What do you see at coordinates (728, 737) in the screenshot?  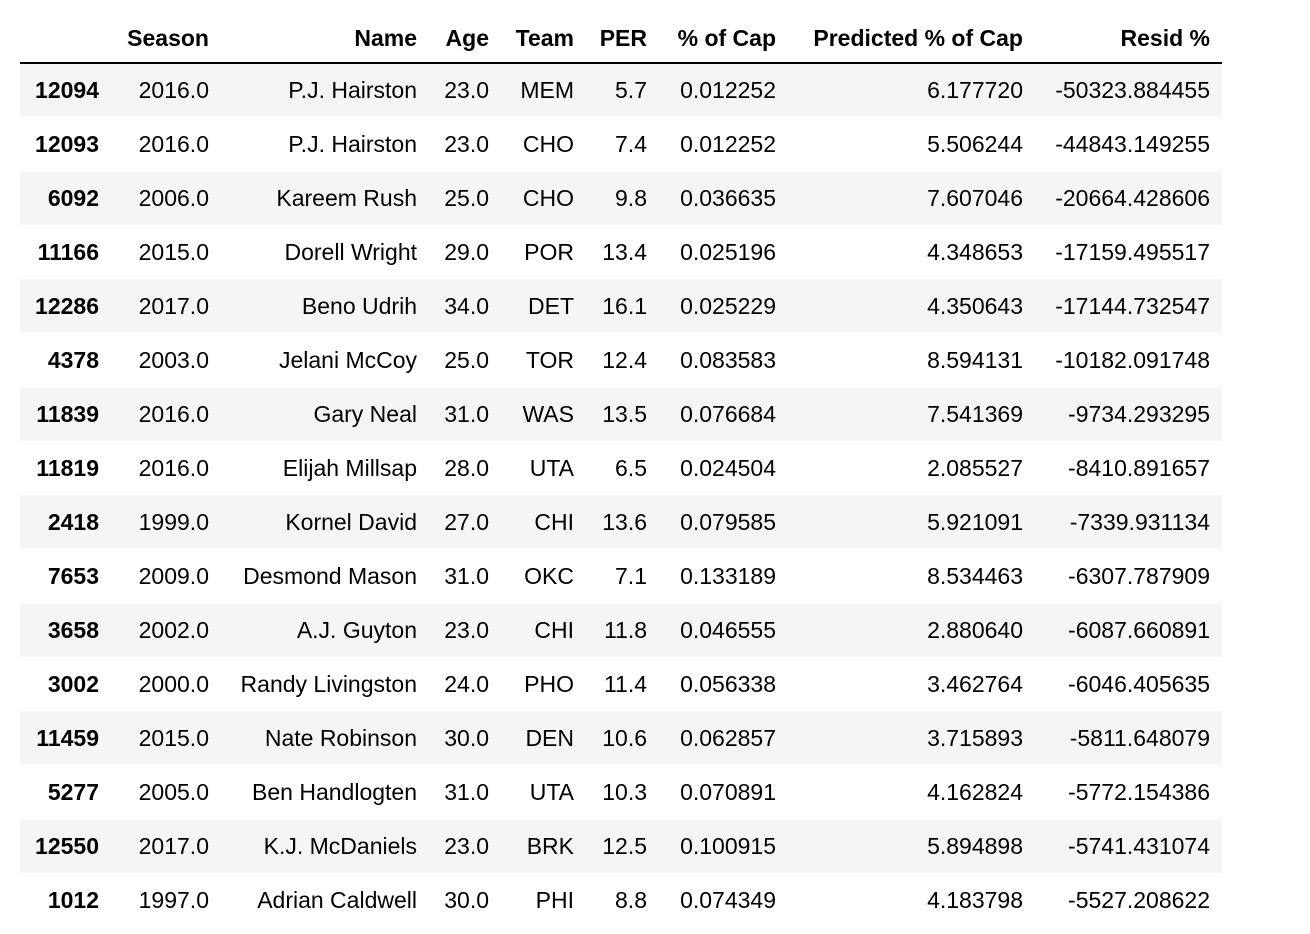 I see `cell-pct-of-cap: 0.062857` at bounding box center [728, 737].